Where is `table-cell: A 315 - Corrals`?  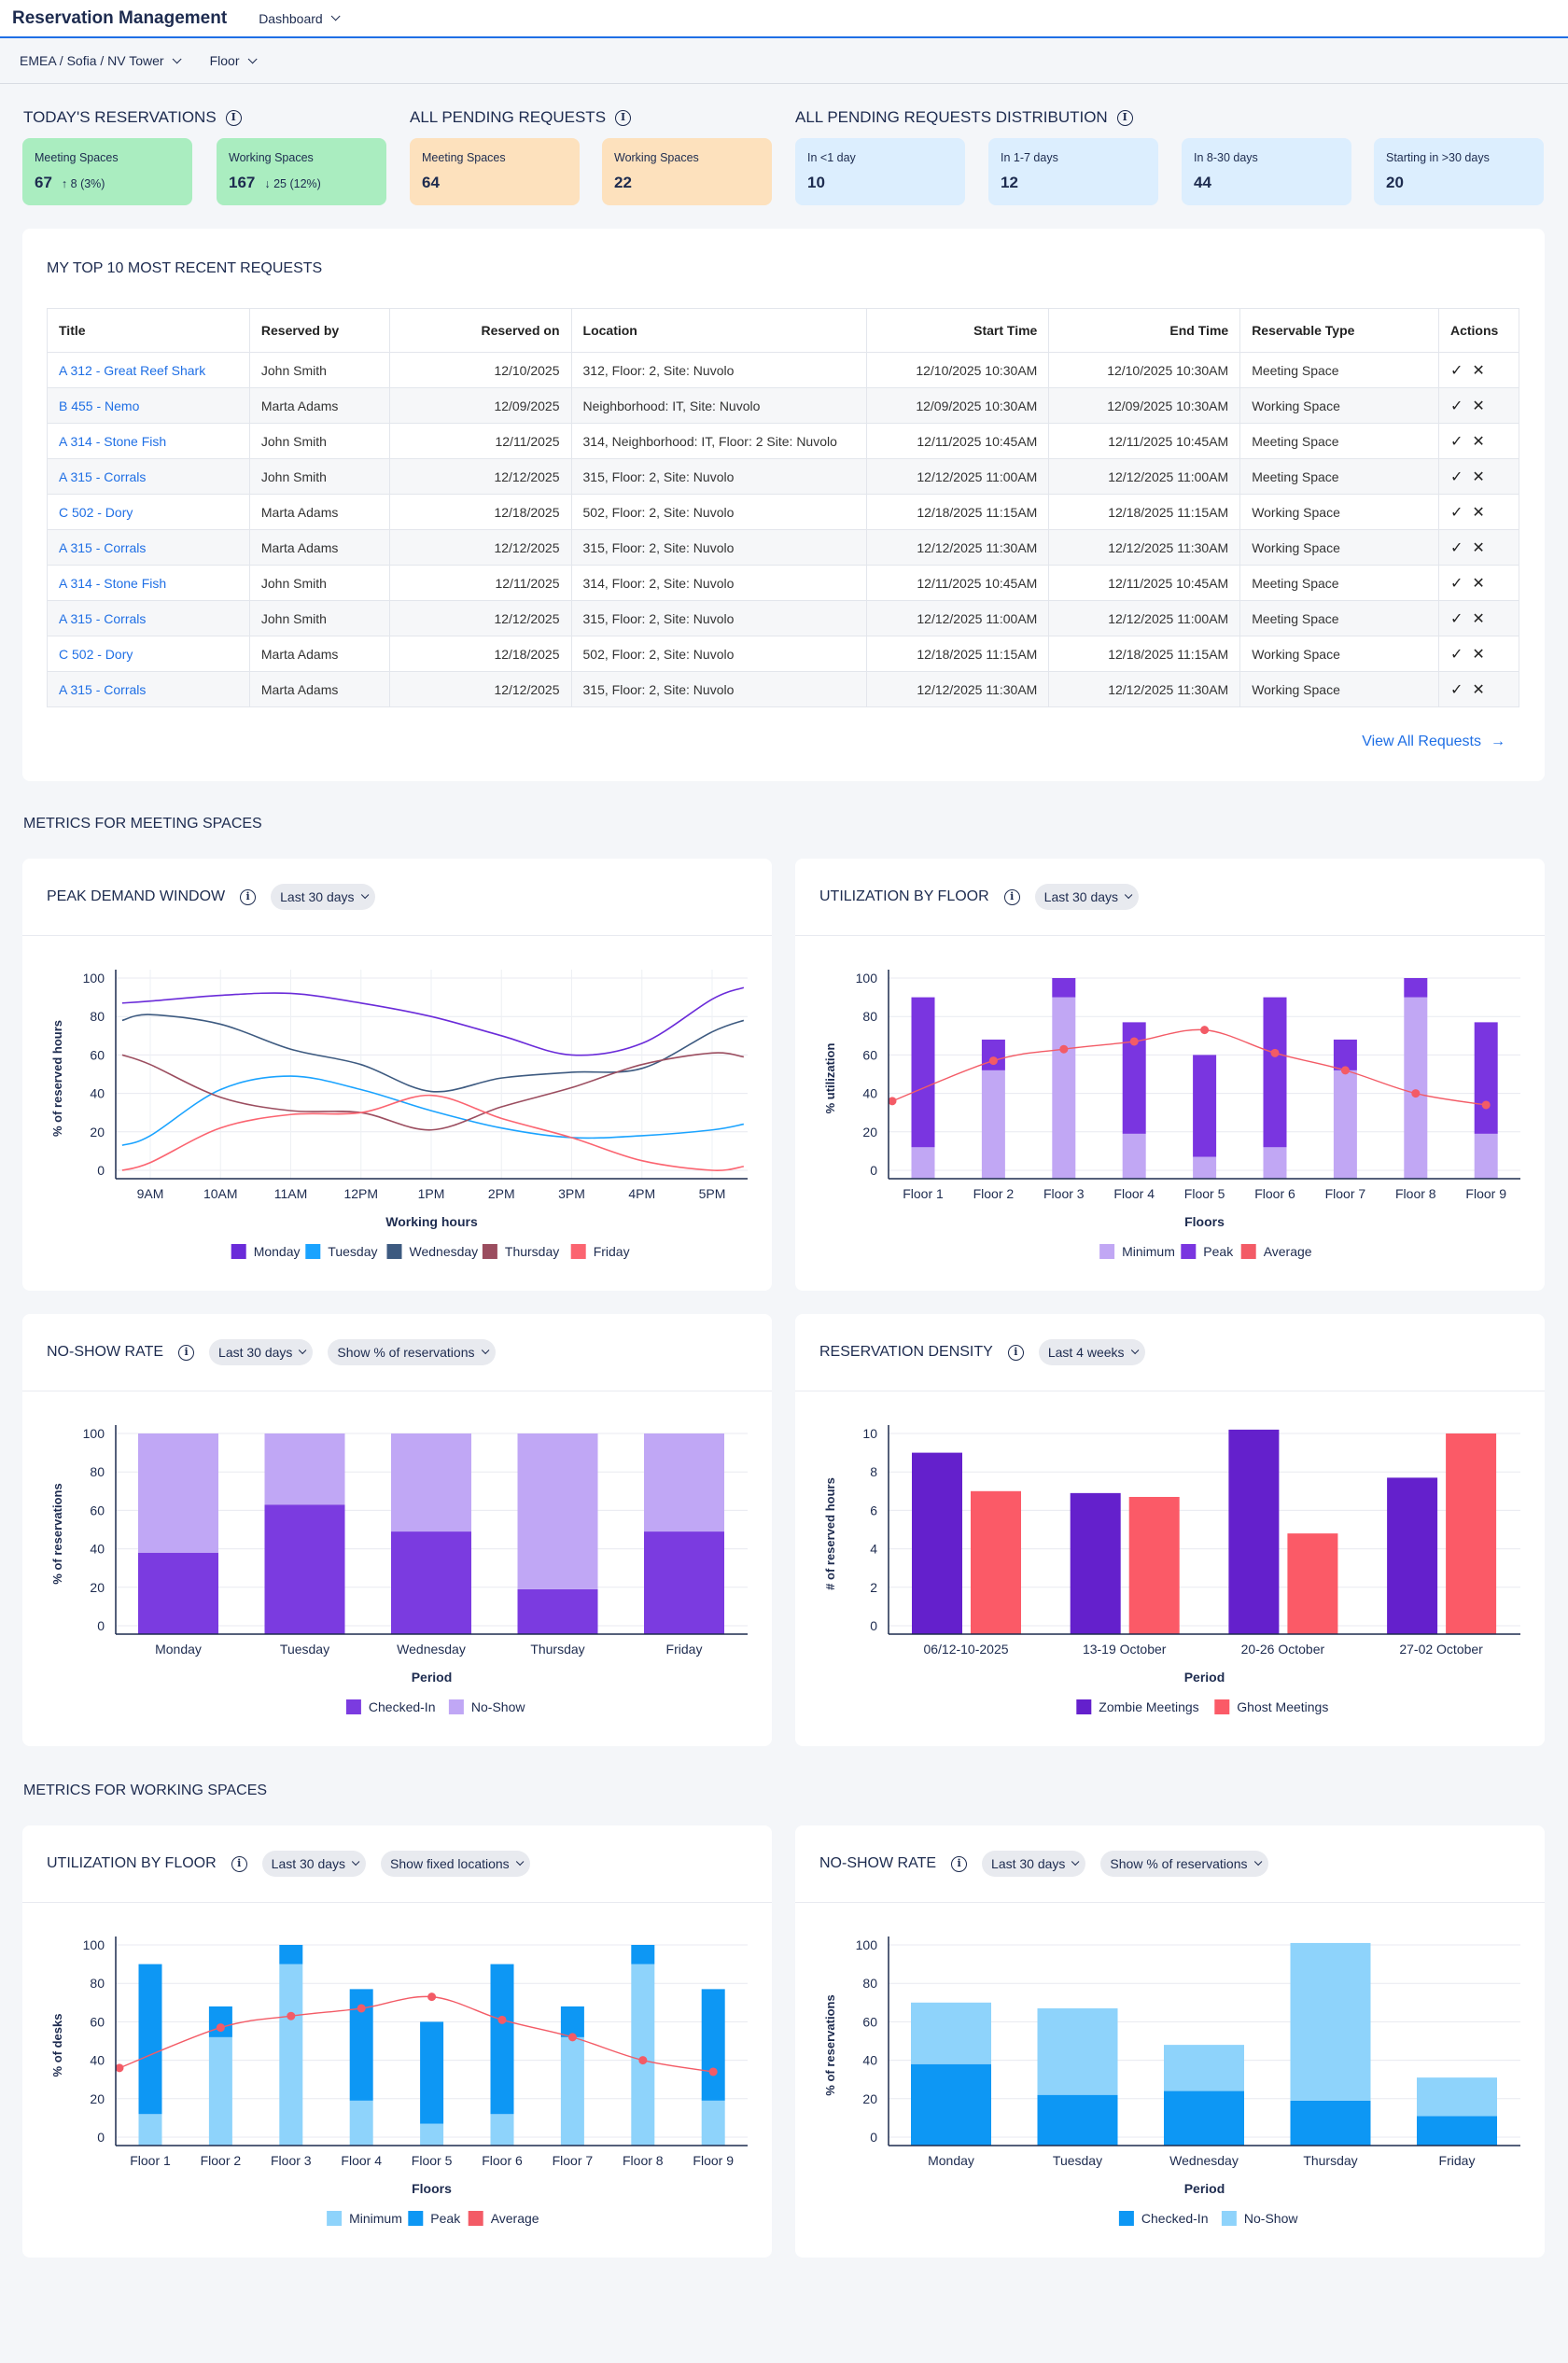
table-cell: A 315 - Corrals is located at coordinates (148, 689).